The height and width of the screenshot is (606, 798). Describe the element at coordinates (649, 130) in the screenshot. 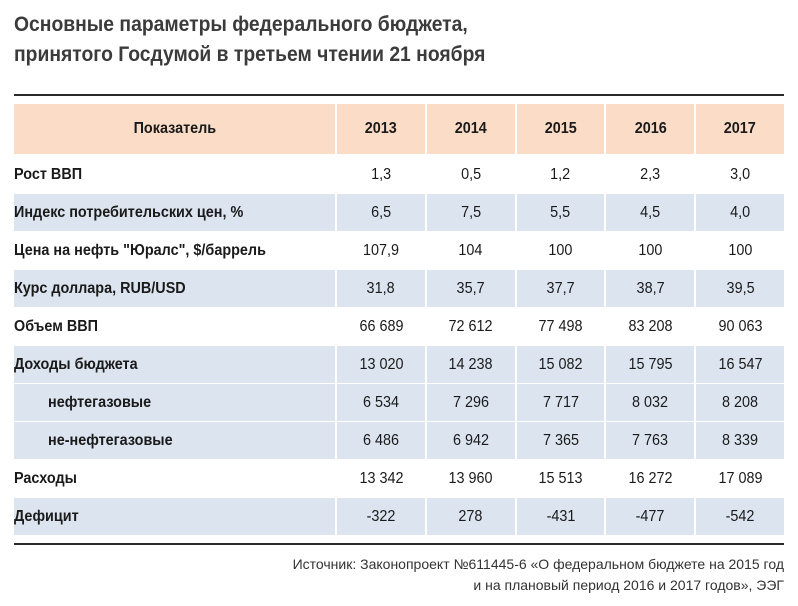

I see `header-year-2016: 2016` at that location.